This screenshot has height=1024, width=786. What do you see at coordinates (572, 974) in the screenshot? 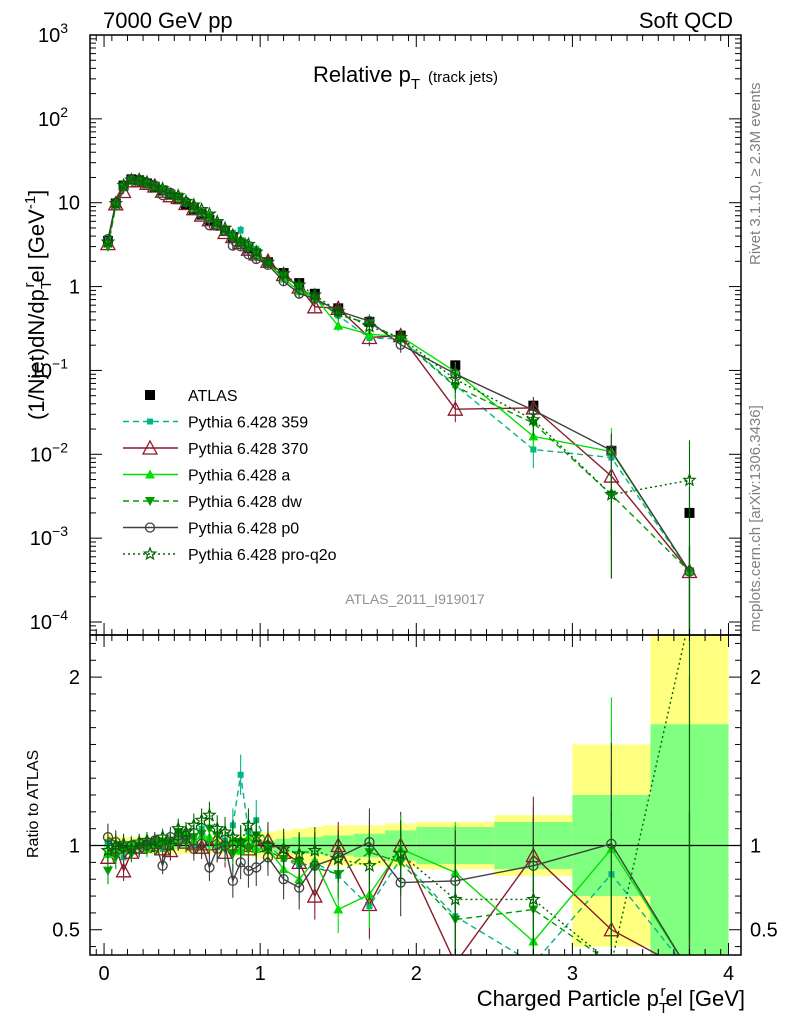
I see `x-tick-label: 3` at bounding box center [572, 974].